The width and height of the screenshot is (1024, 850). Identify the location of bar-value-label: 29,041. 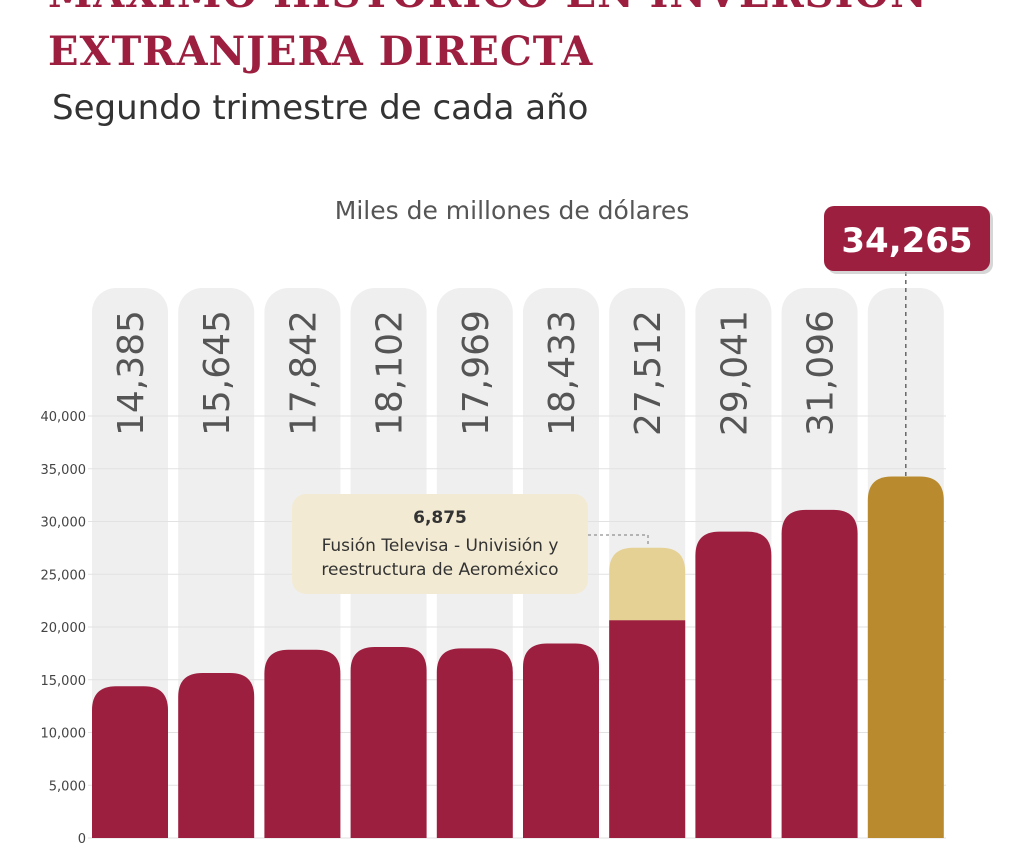
(734, 373).